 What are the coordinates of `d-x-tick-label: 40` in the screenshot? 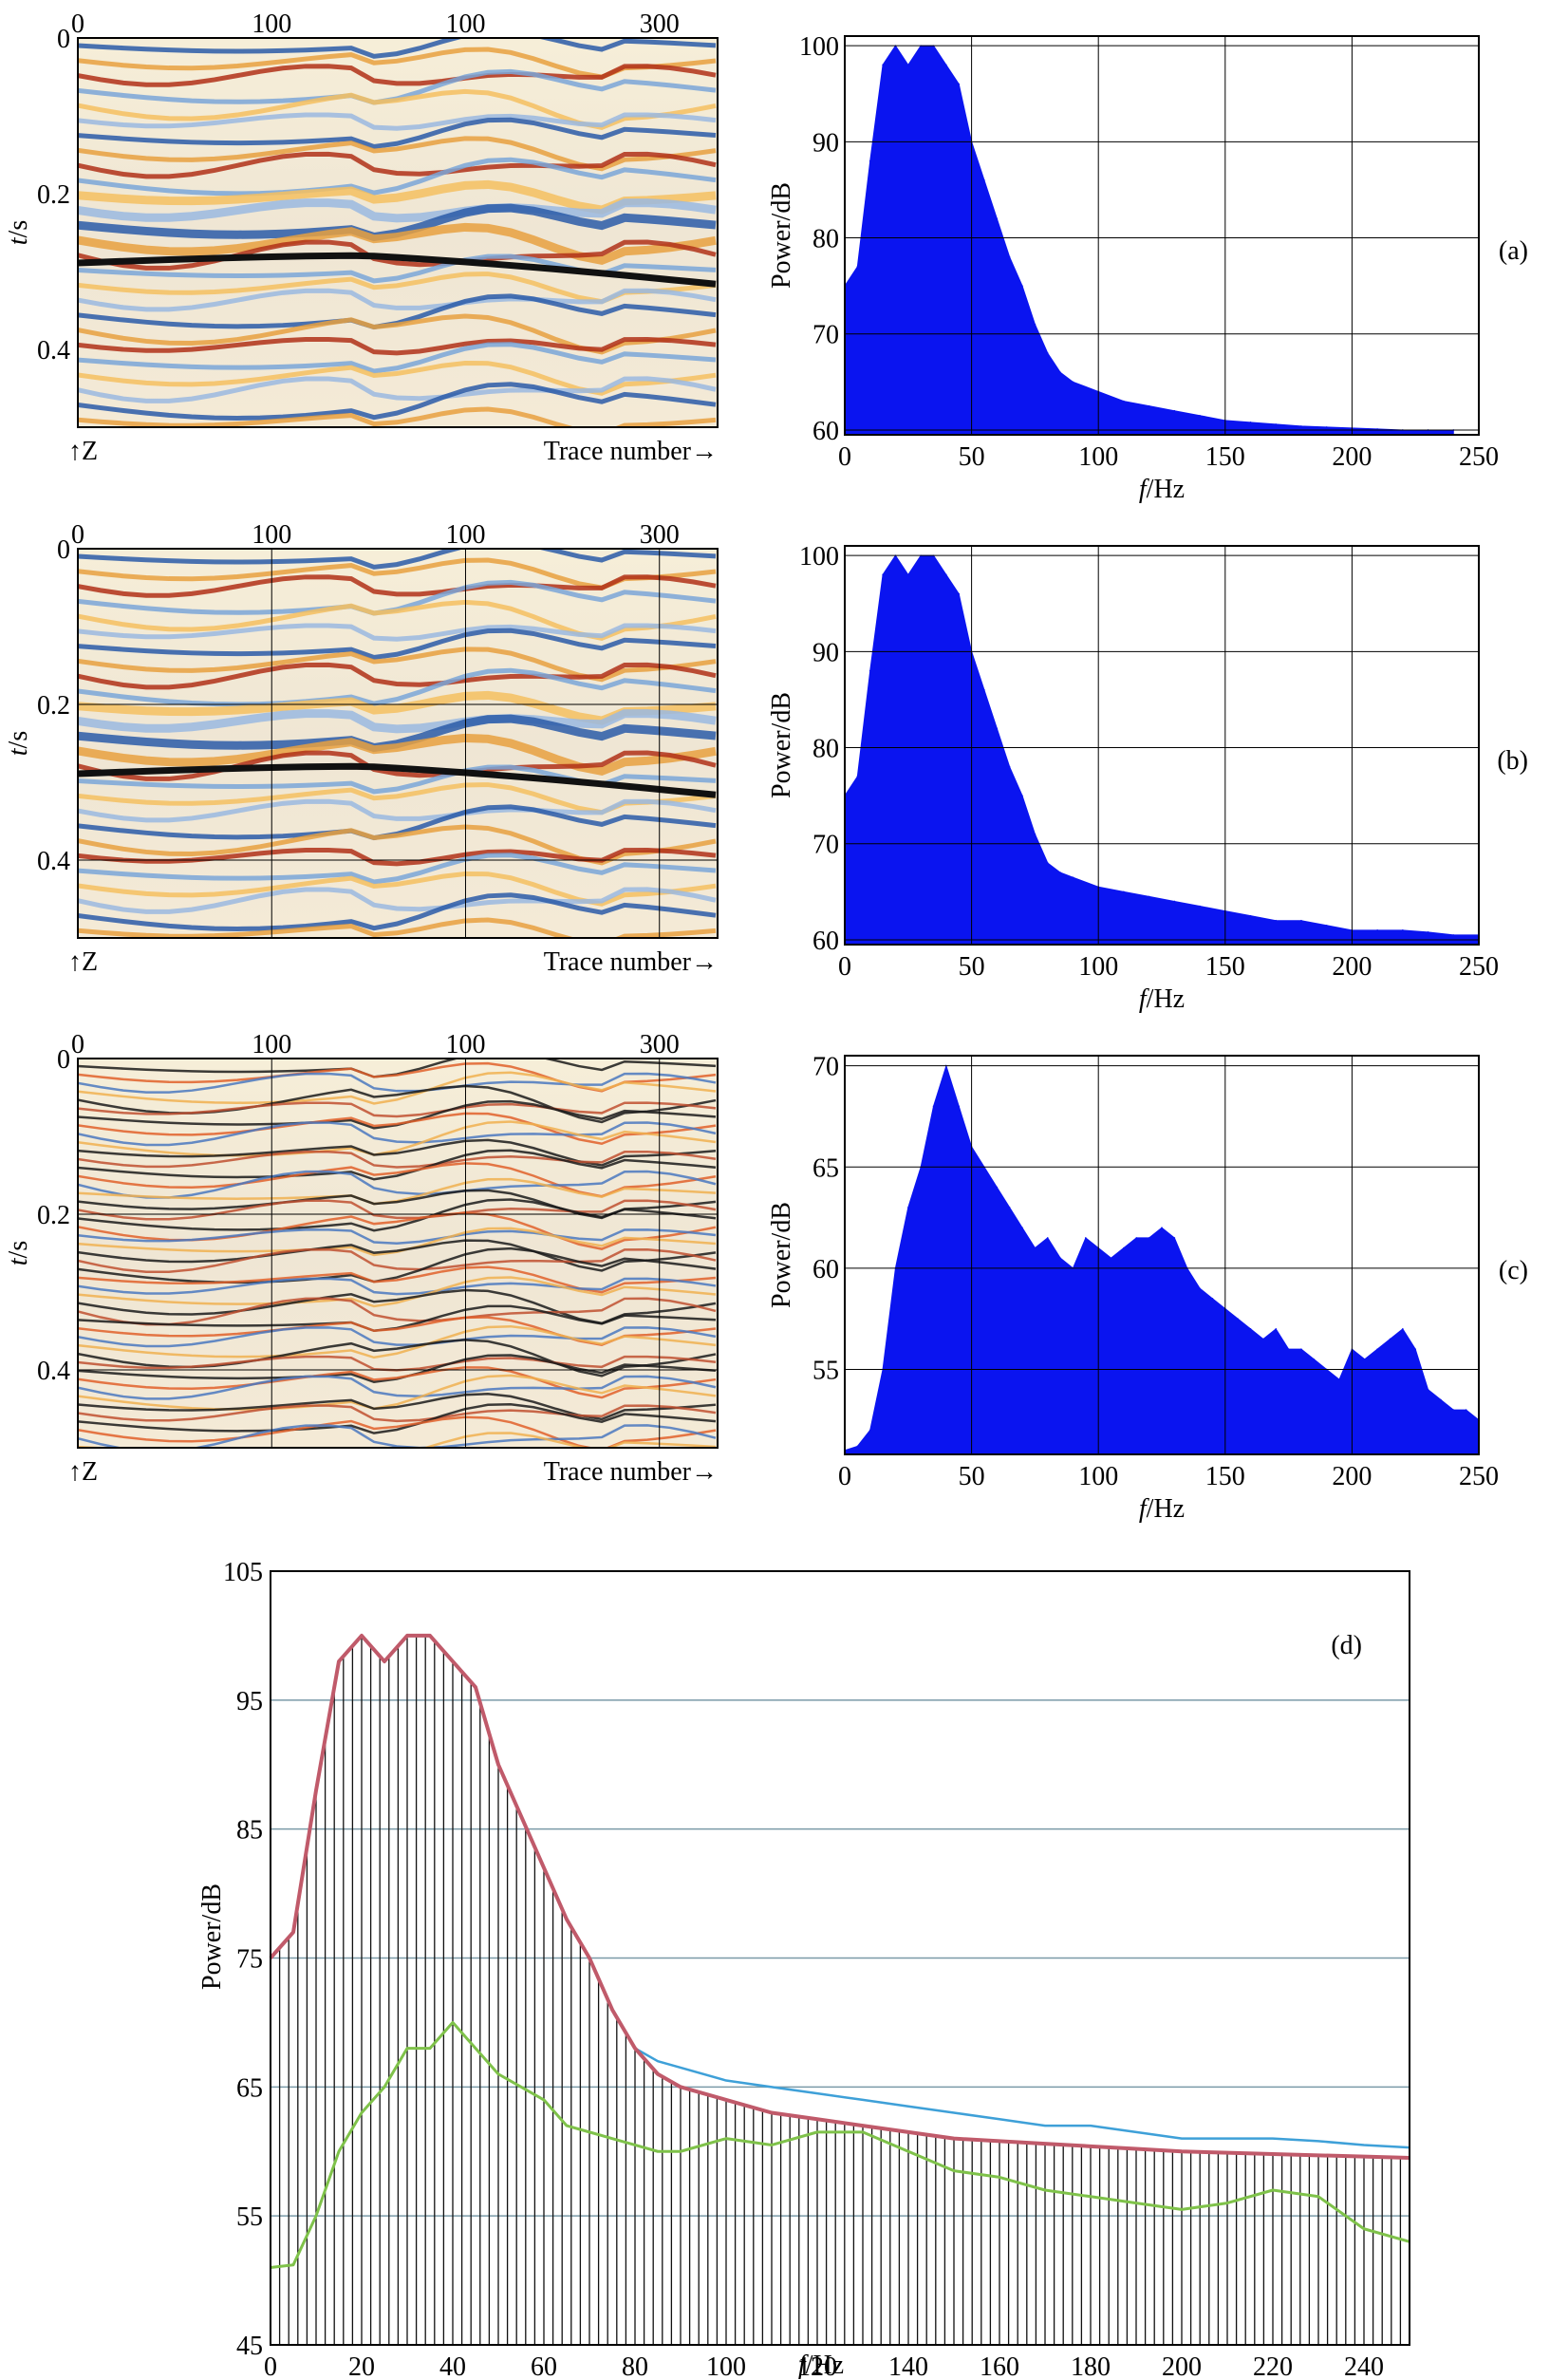 It's located at (452, 2366).